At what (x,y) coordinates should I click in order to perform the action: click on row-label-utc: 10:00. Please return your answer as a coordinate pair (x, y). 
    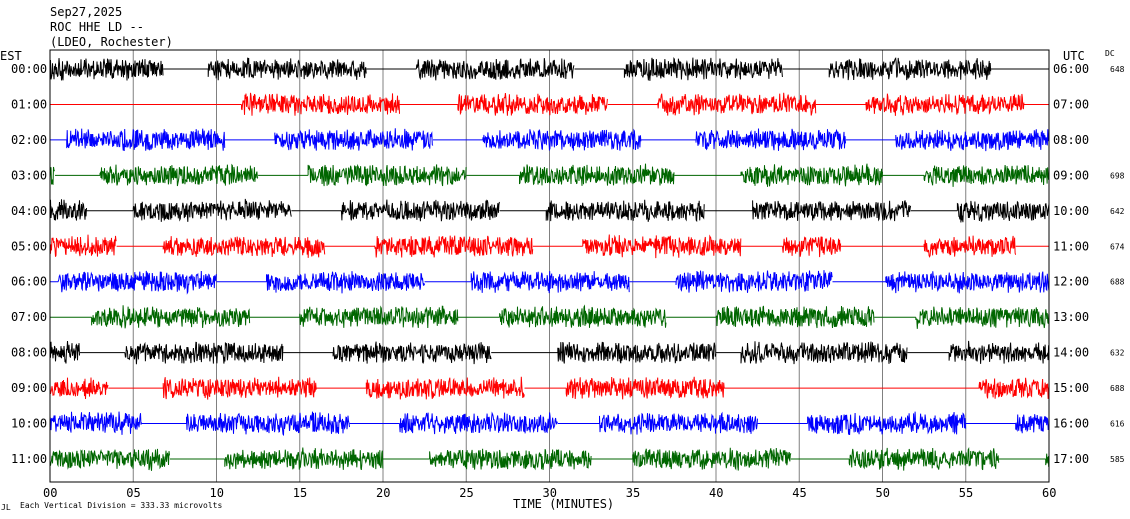
    Looking at the image, I should click on (1071, 211).